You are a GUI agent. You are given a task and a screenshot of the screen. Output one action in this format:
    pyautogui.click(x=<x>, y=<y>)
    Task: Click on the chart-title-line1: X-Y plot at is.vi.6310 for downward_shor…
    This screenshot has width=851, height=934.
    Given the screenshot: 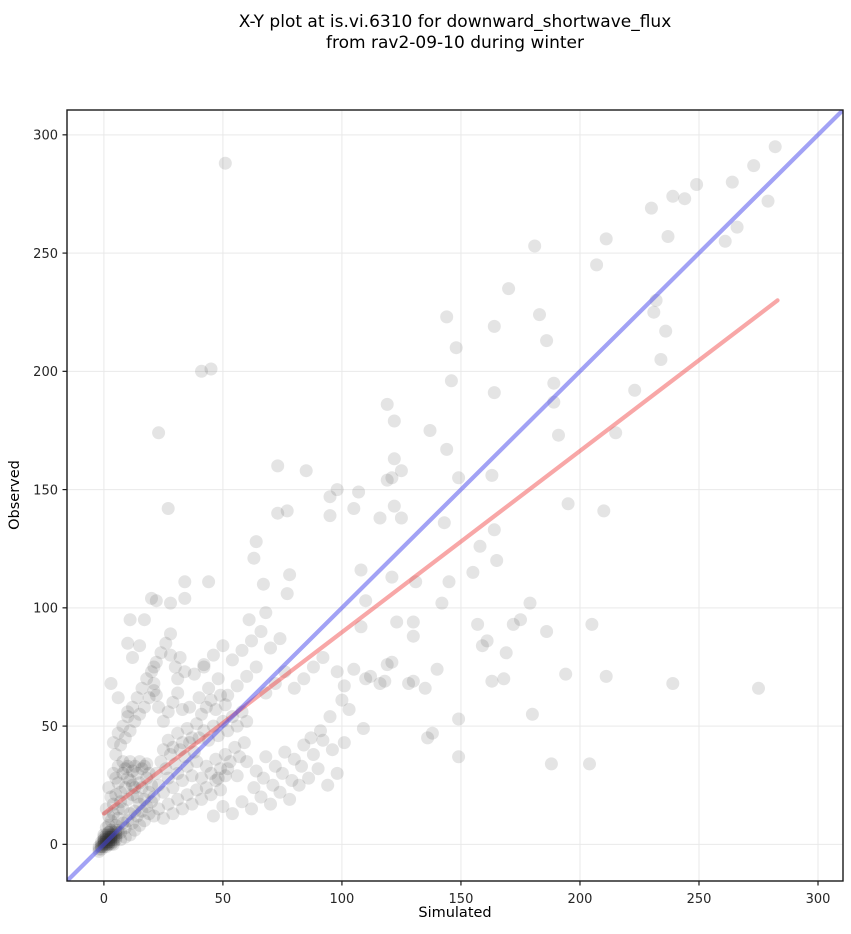 What is the action you would take?
    pyautogui.click(x=455, y=22)
    